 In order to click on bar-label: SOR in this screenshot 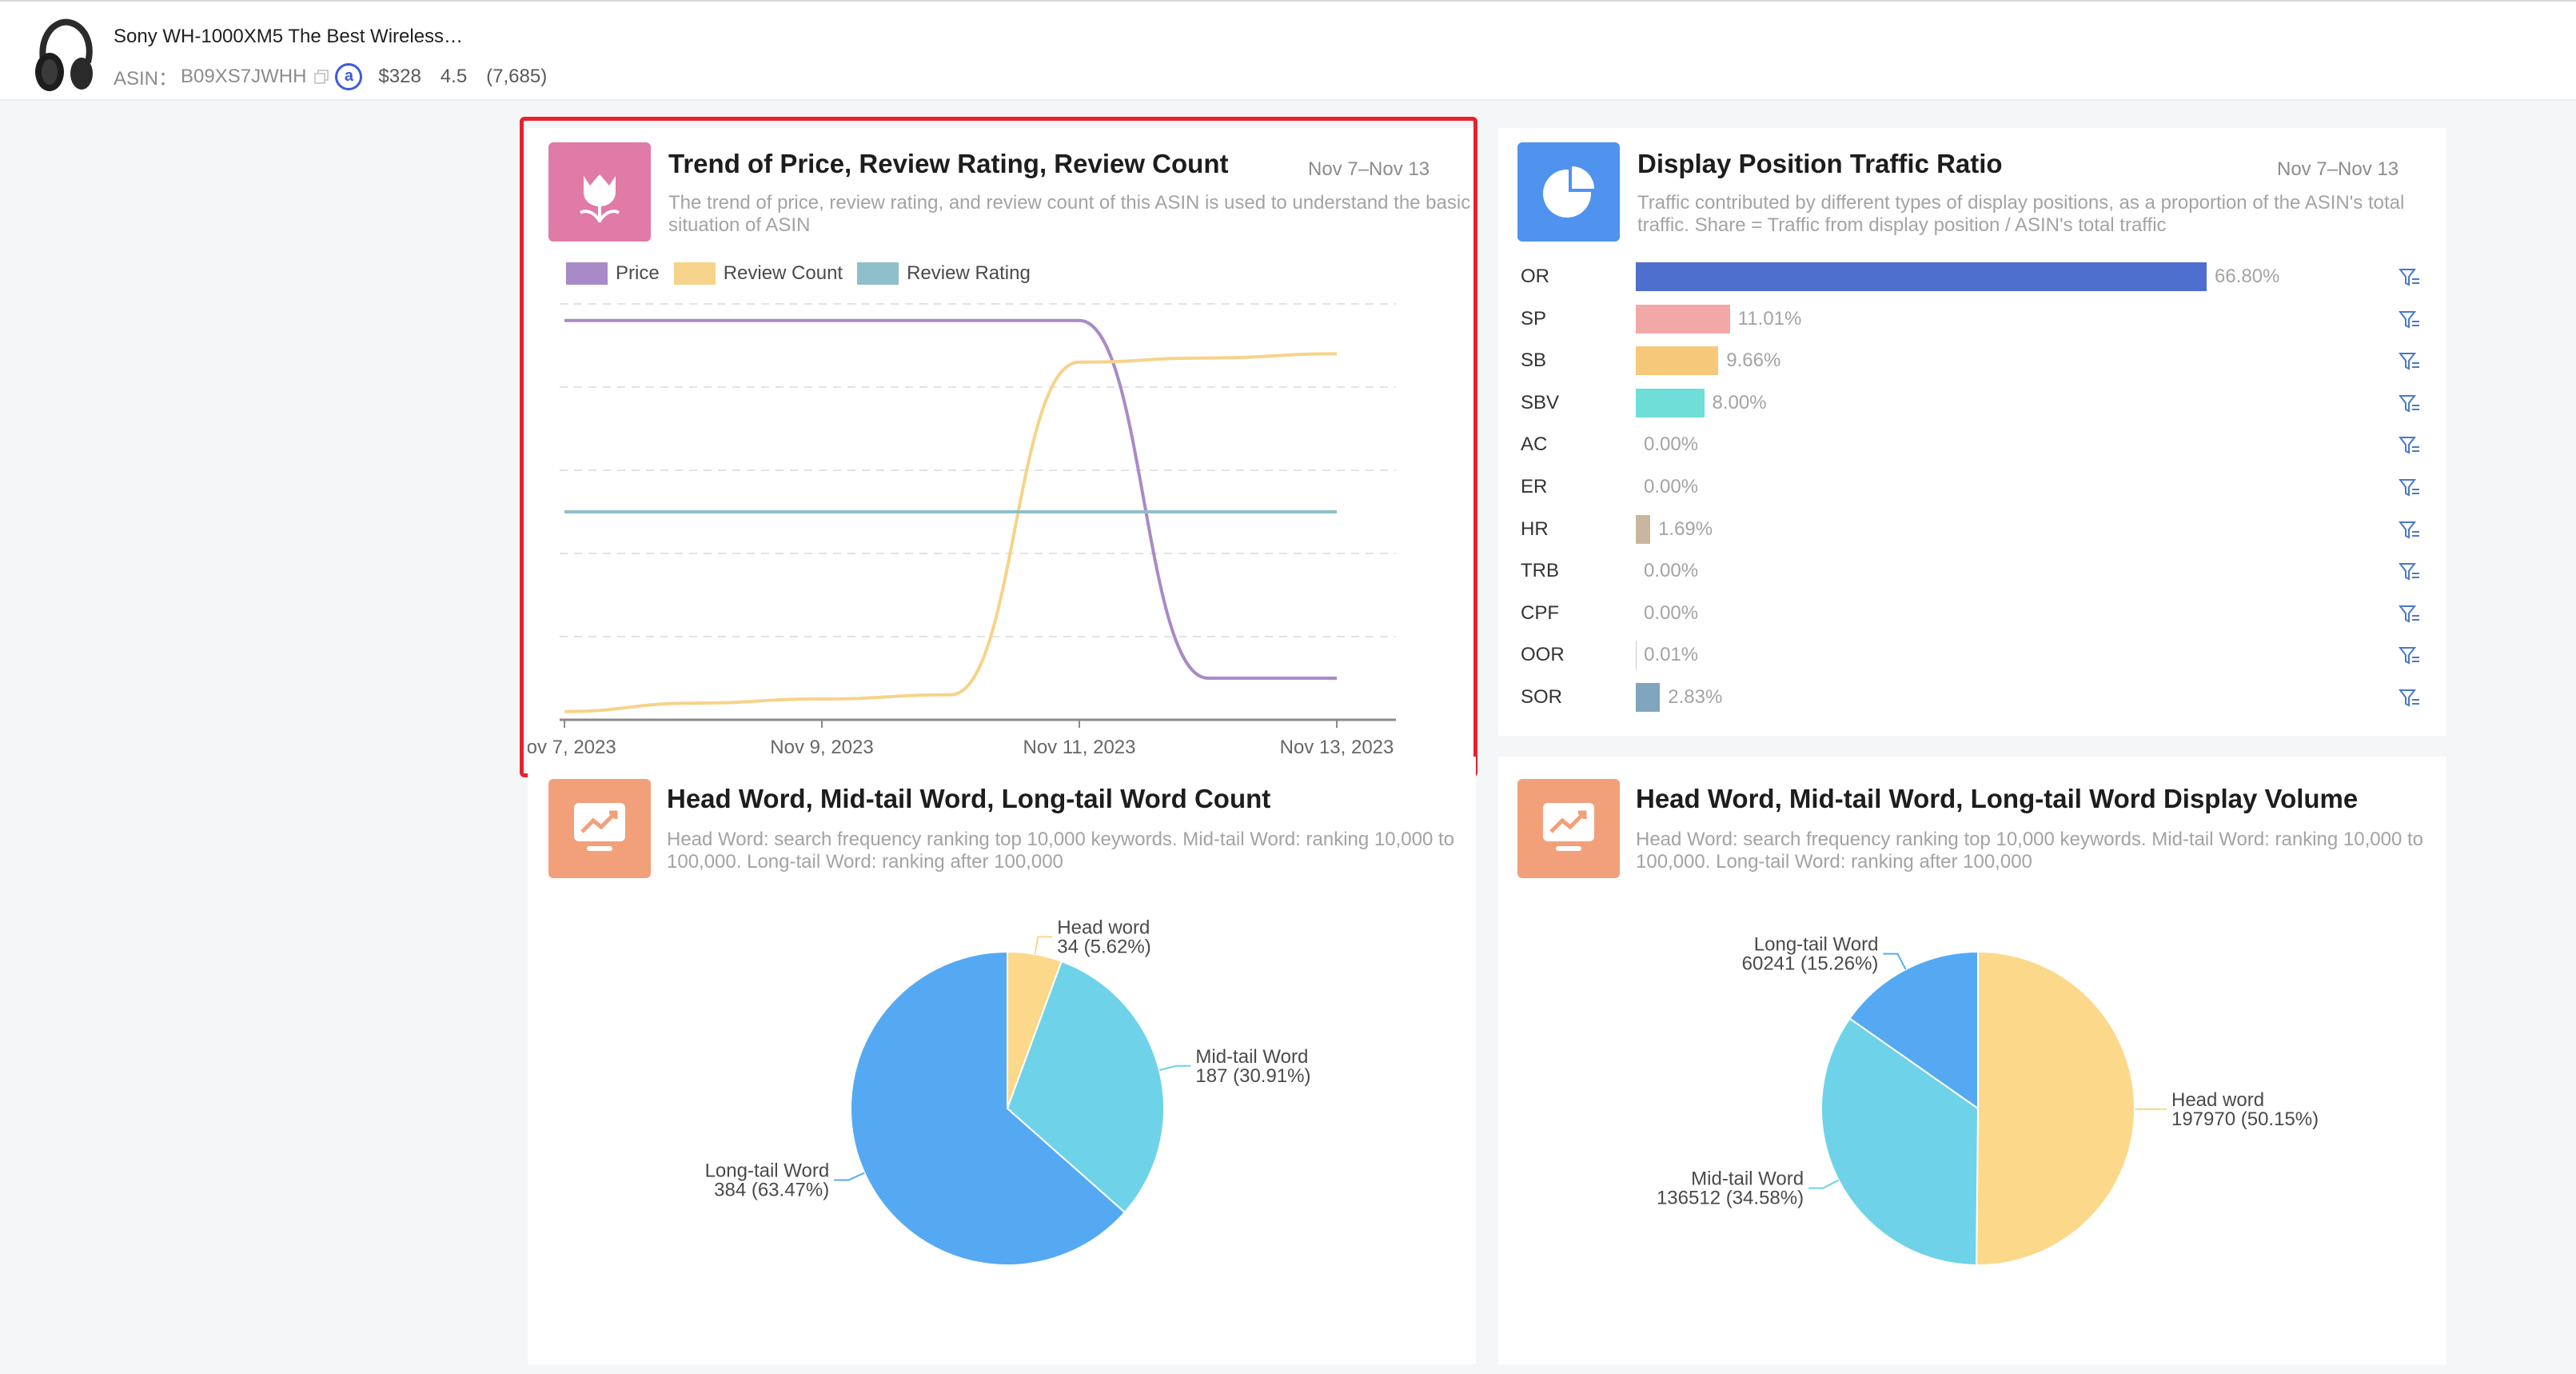, I will do `click(1542, 697)`.